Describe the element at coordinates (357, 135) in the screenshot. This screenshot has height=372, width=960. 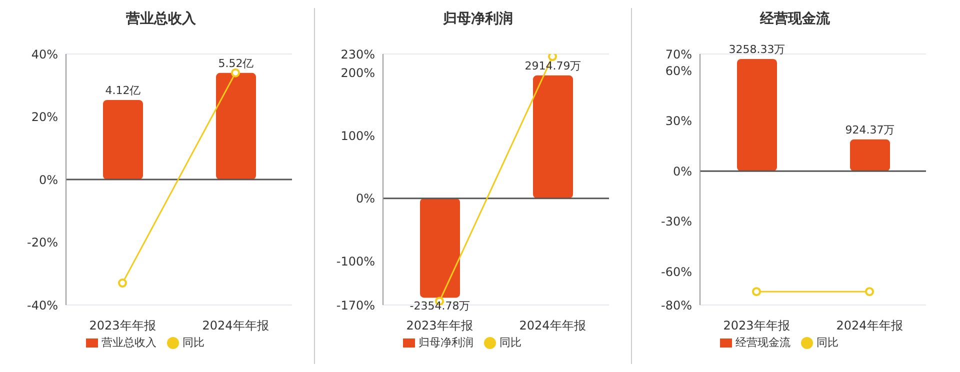
I see `y-tick-label: 100%` at that location.